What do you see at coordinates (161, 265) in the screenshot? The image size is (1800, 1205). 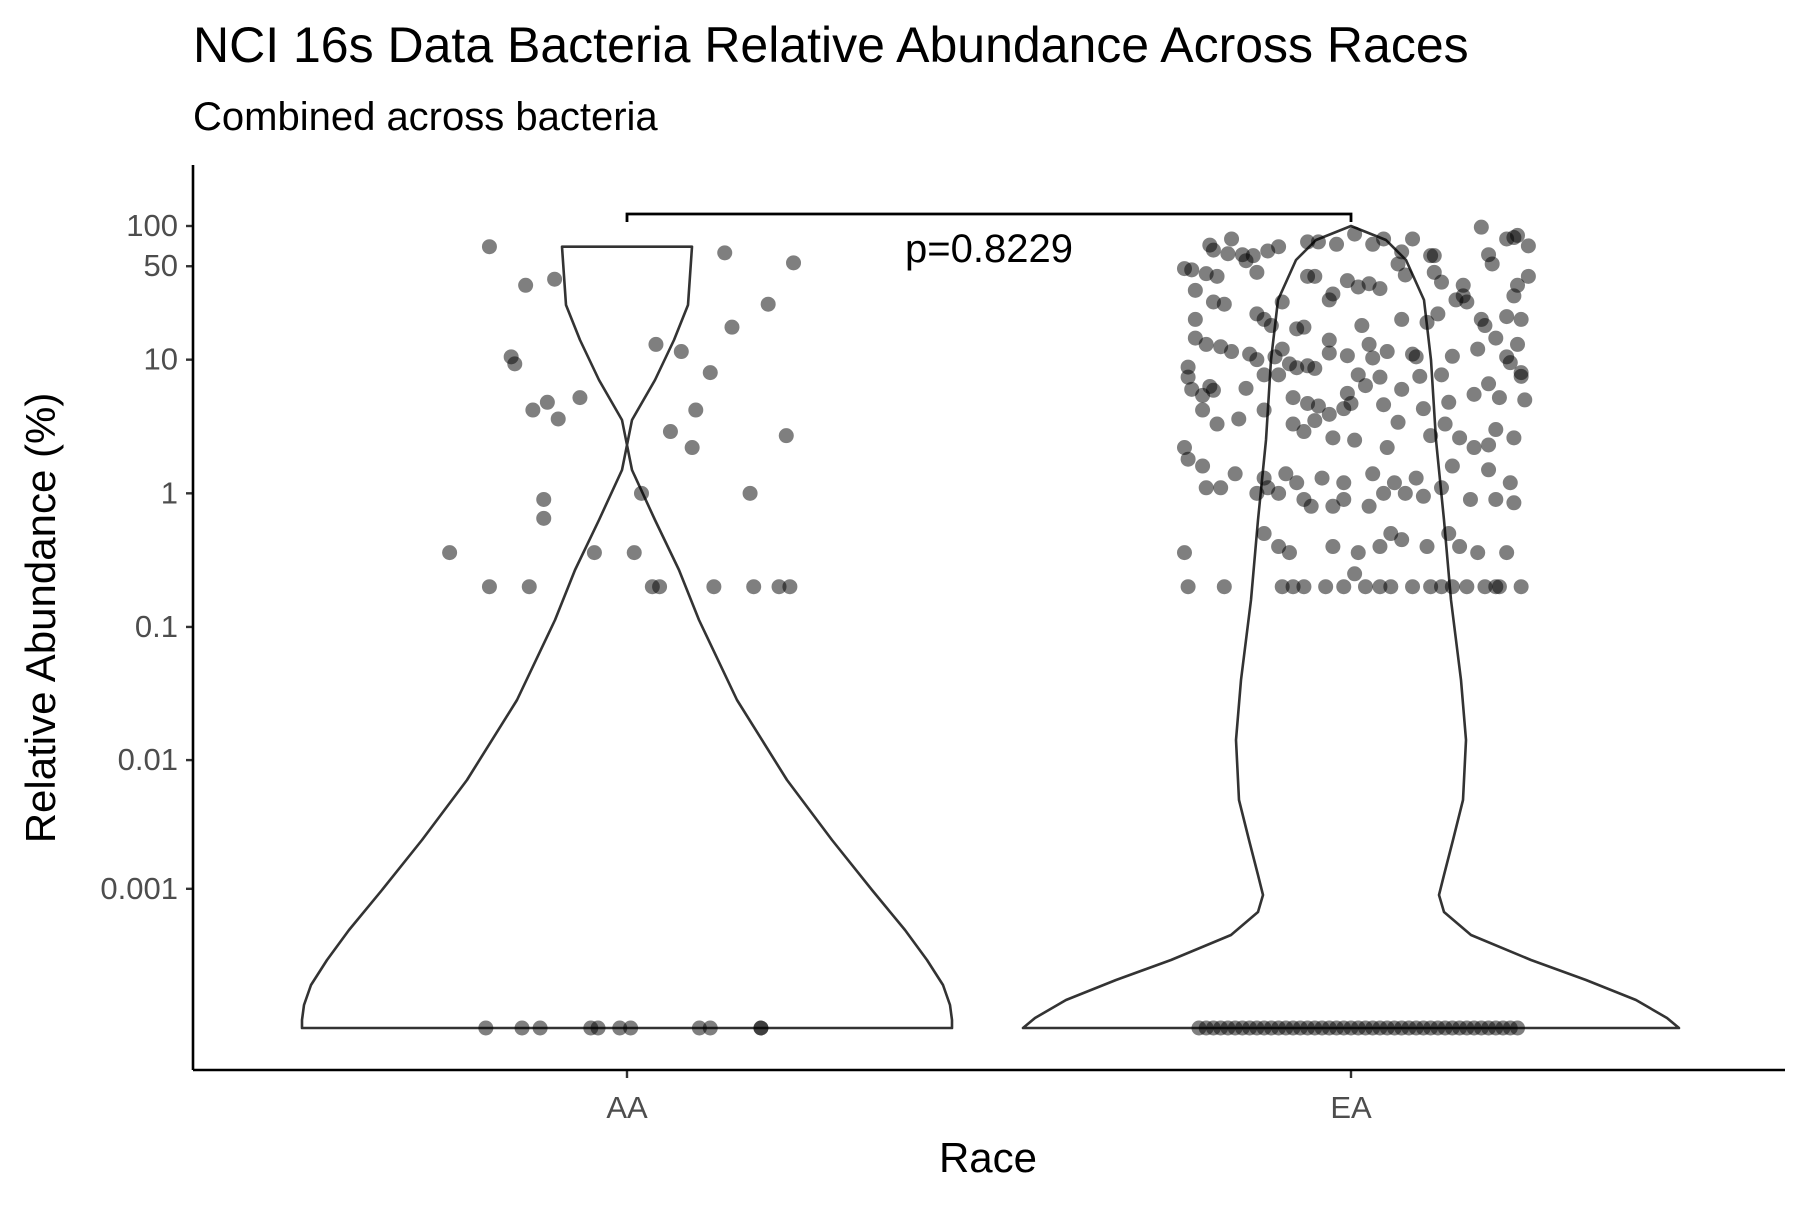 I see `y-tick-label: 50` at bounding box center [161, 265].